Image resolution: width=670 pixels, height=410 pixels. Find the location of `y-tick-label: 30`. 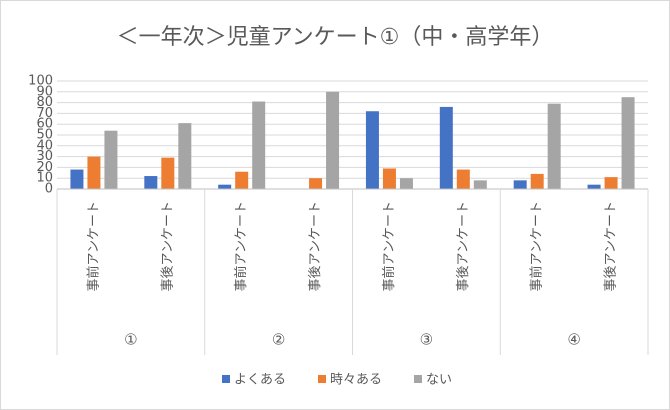

y-tick-label: 30 is located at coordinates (44, 156).